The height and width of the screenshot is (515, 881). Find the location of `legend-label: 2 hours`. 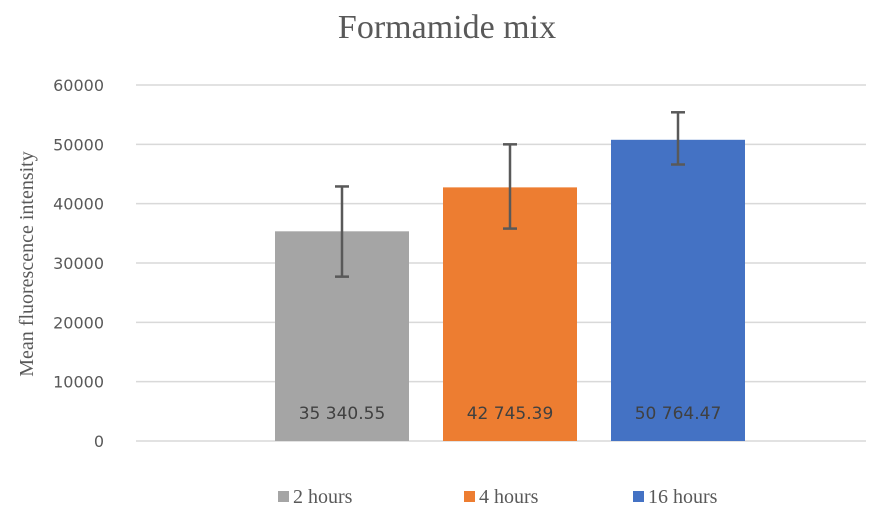

legend-label: 2 hours is located at coordinates (323, 497).